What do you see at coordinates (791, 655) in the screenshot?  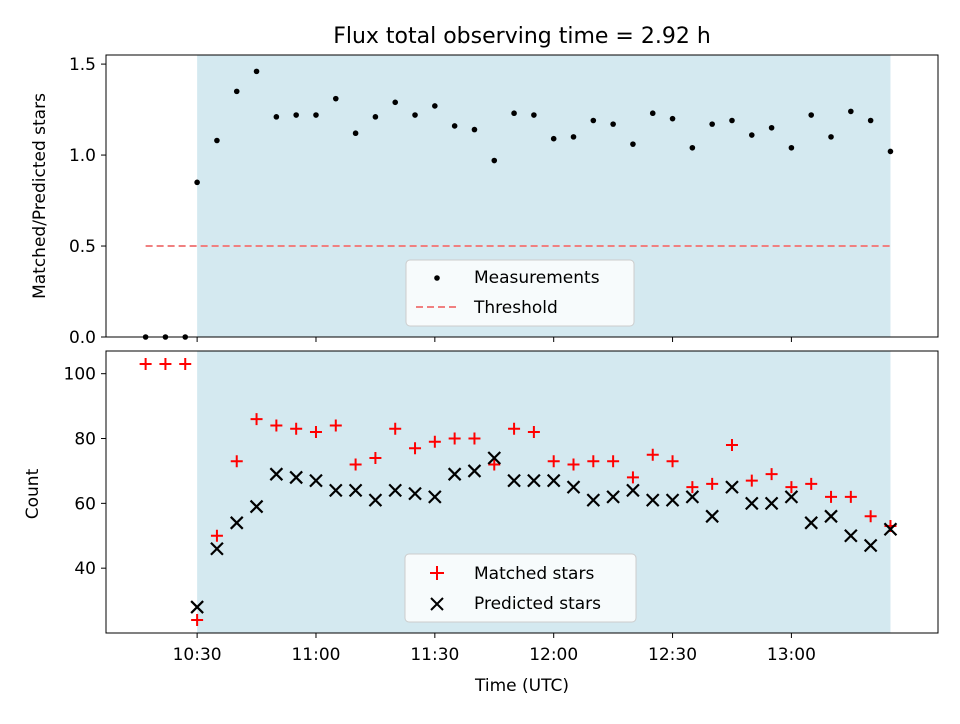 I see `x-tick-label: 13:00` at bounding box center [791, 655].